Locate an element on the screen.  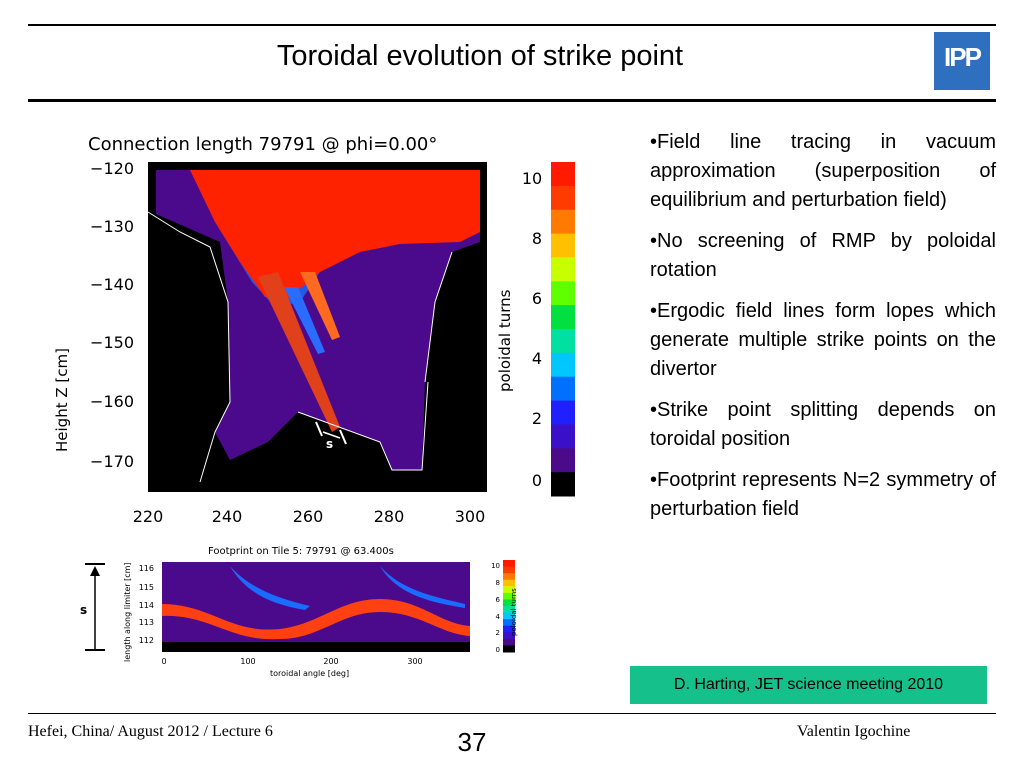
footprint-x-ticks: 0 100 200 300 is located at coordinates (291, 661).